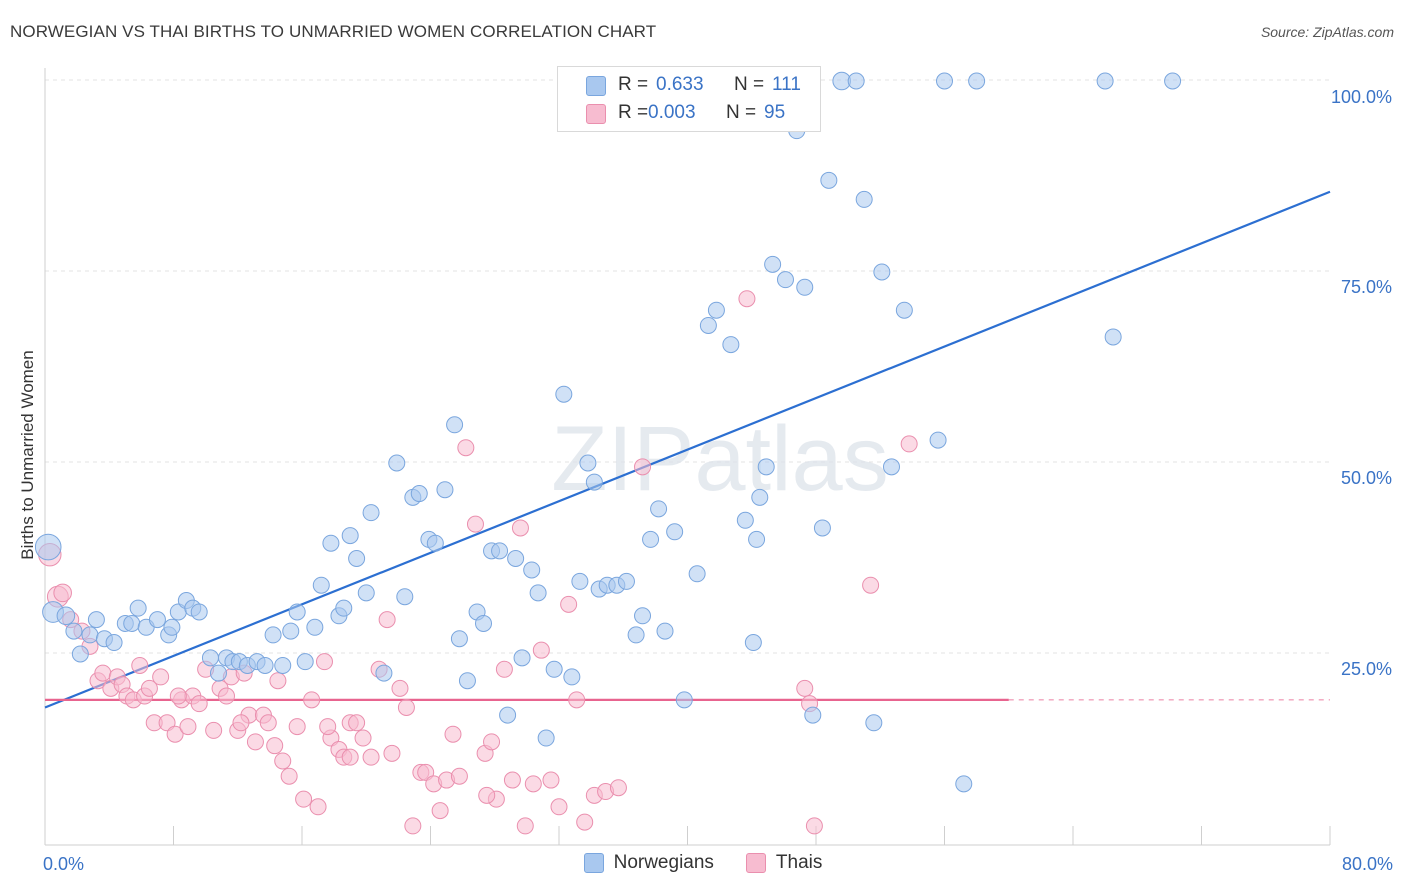  Describe the element at coordinates (775, 112) in the screenshot. I see `legend-n-value-thais: 95` at that location.